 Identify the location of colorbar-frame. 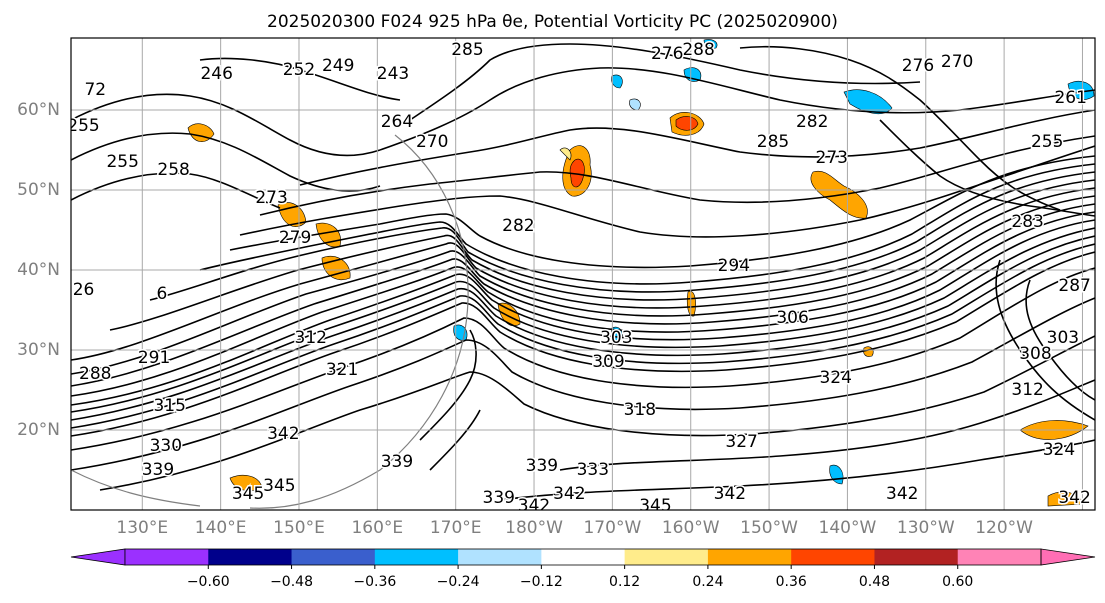
(583, 557).